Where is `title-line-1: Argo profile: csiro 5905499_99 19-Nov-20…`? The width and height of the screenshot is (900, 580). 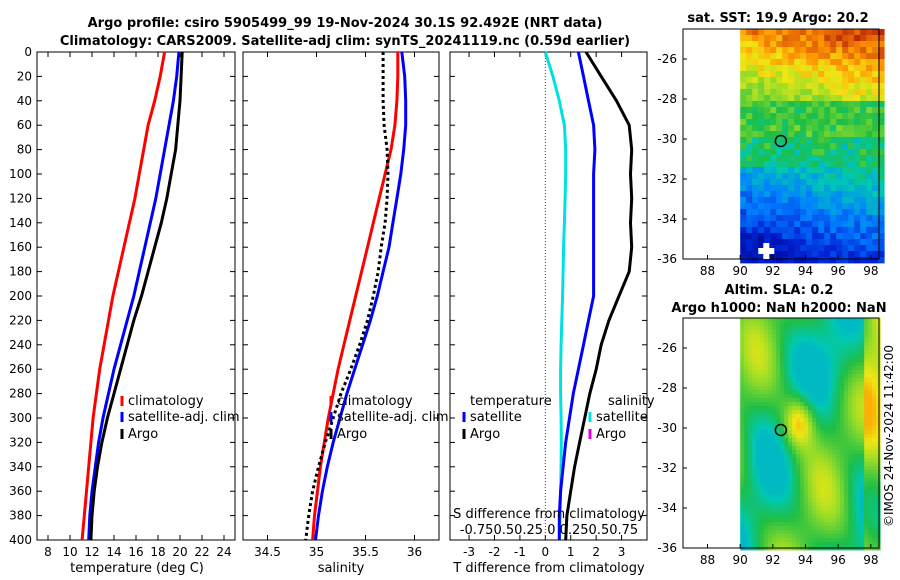
title-line-1: Argo profile: csiro 5905499_99 19-Nov-20… is located at coordinates (345, 23).